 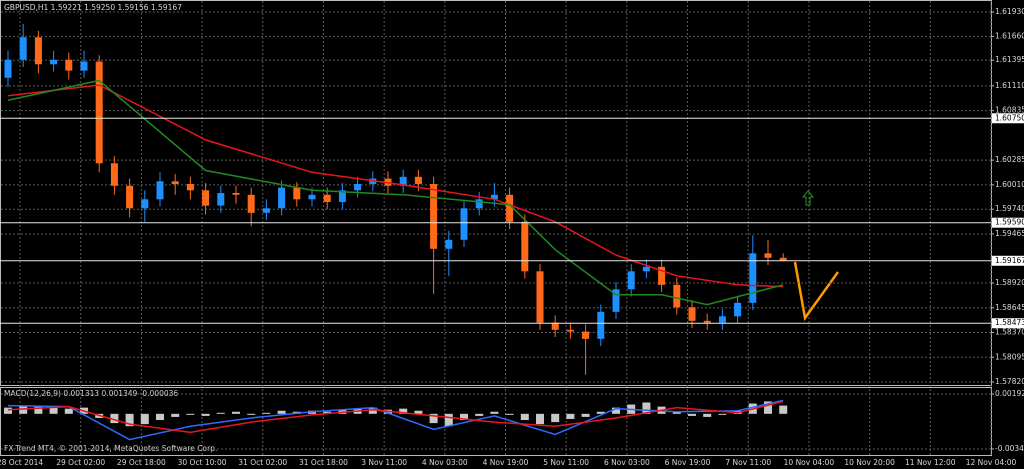 I want to click on projection, so click(x=816, y=291).